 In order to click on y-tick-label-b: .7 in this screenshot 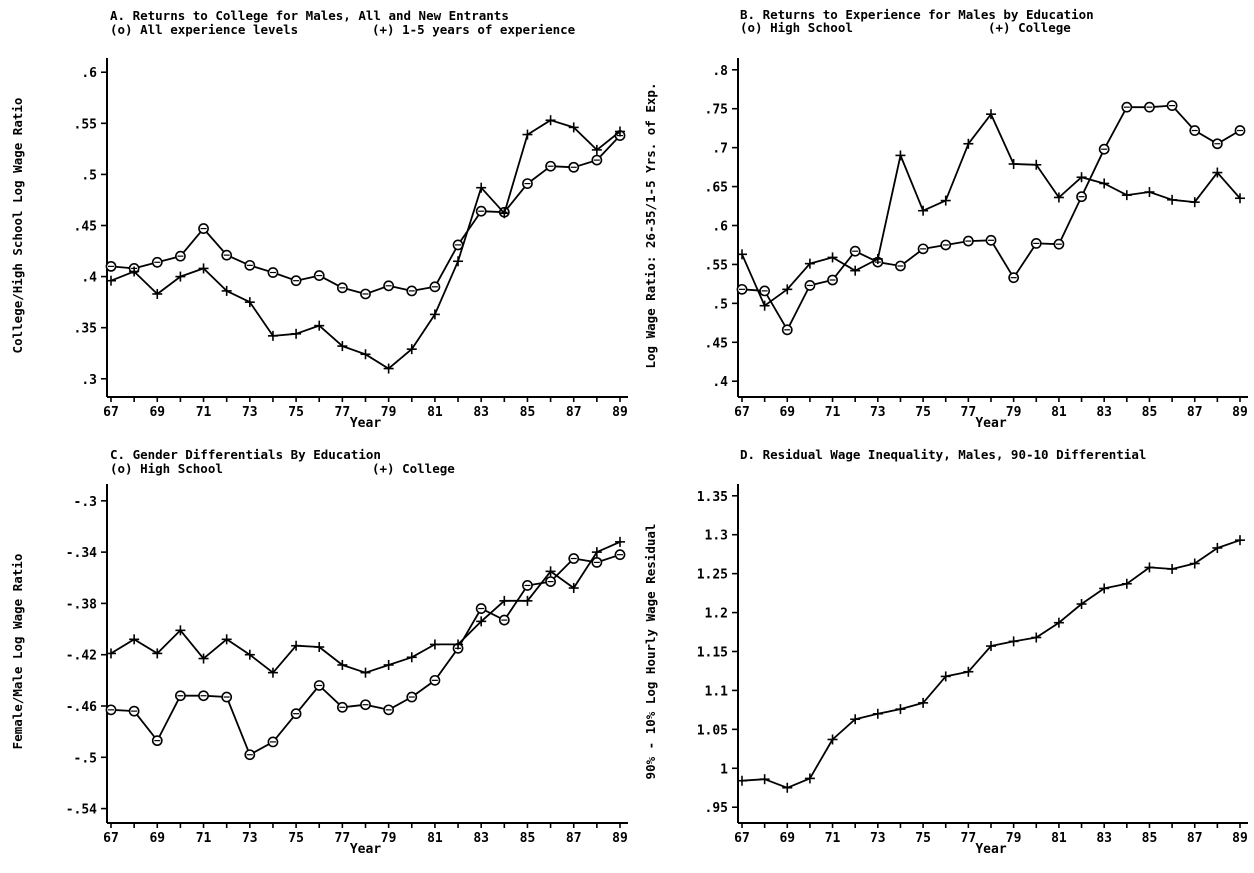, I will do `click(720, 149)`.